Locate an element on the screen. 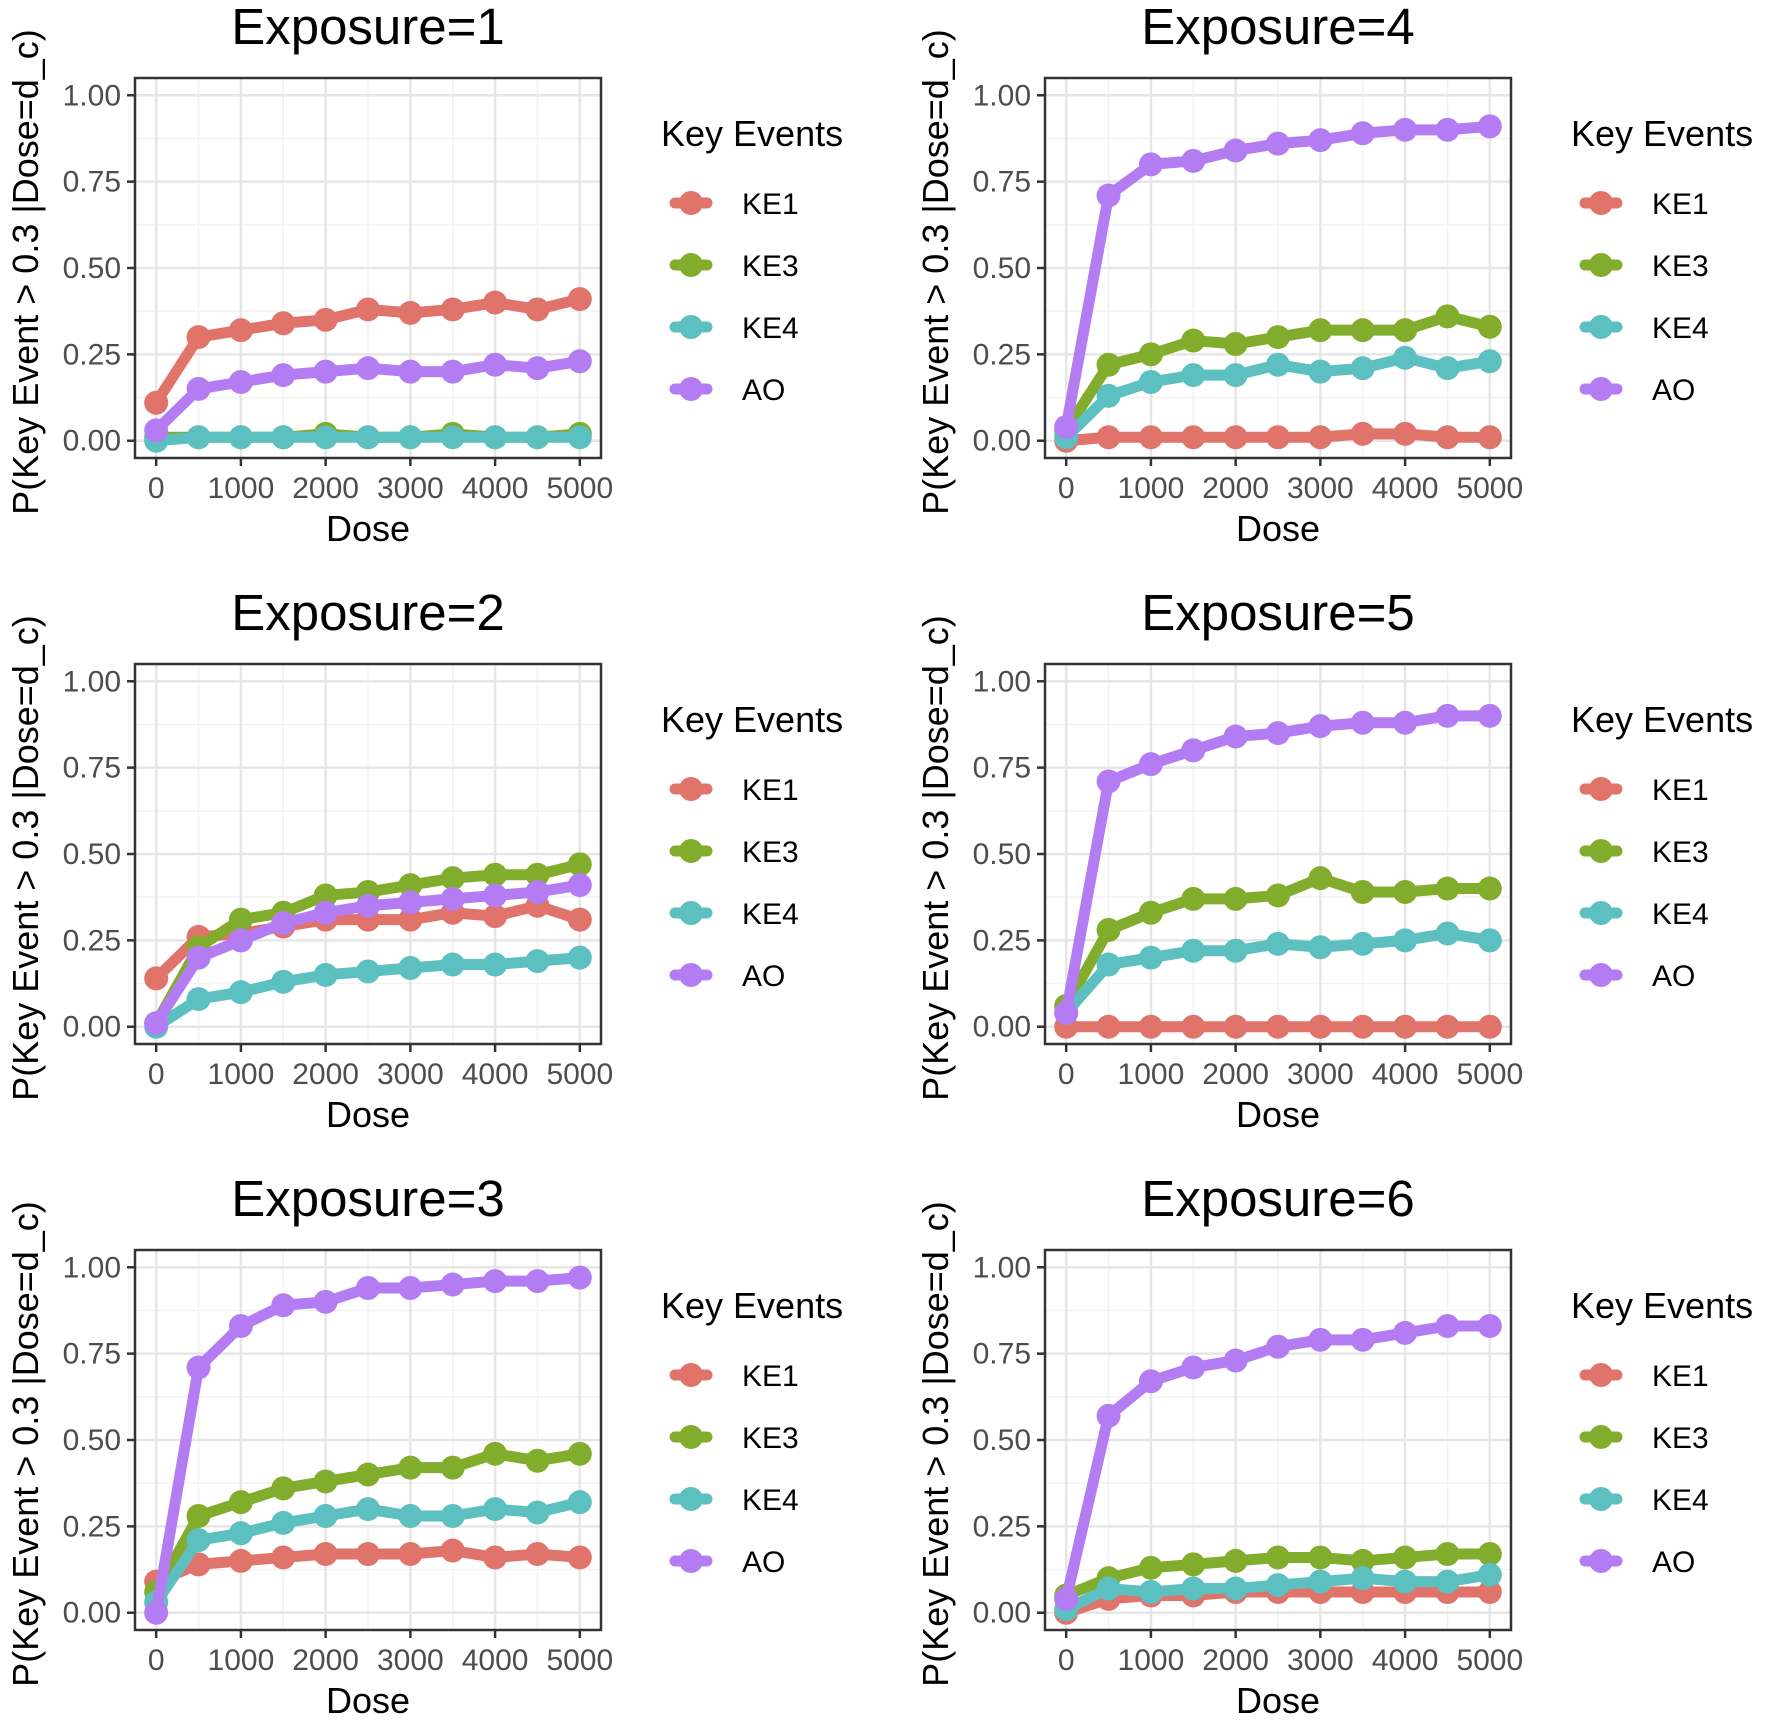  legend-label-ke3: KE3 is located at coordinates (1680, 852).